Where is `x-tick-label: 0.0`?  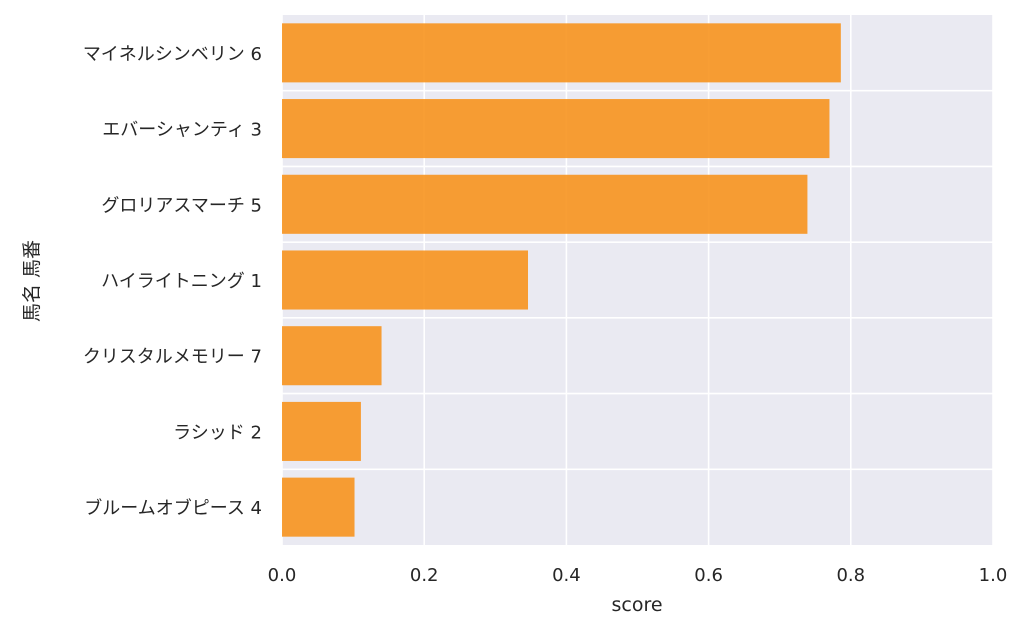 x-tick-label: 0.0 is located at coordinates (282, 575).